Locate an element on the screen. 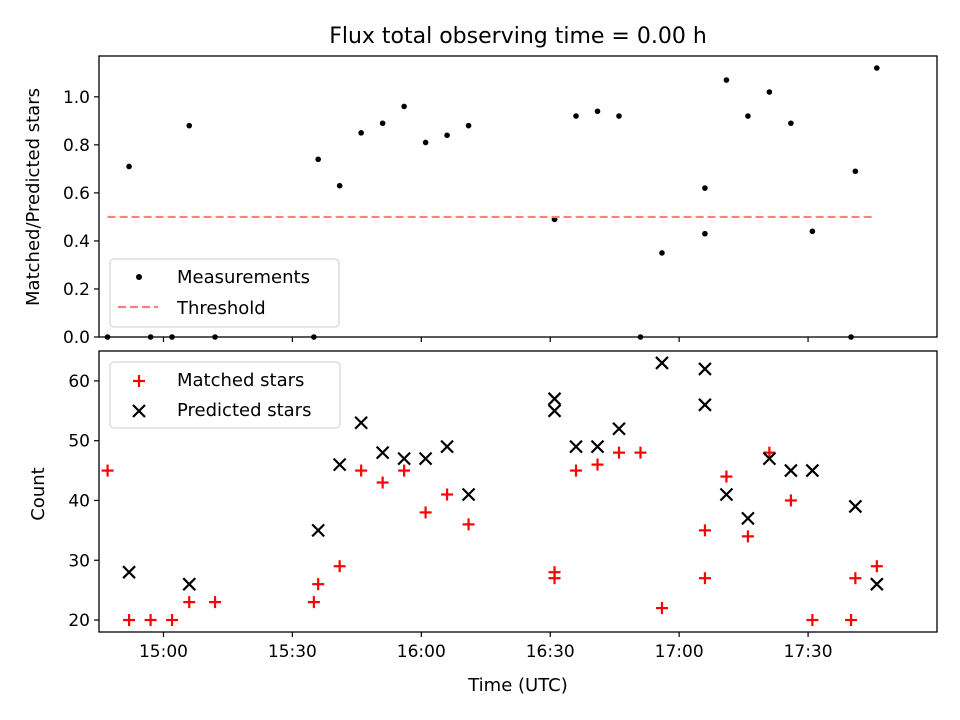 The width and height of the screenshot is (960, 720). y-tick-label: 20 is located at coordinates (79, 621).